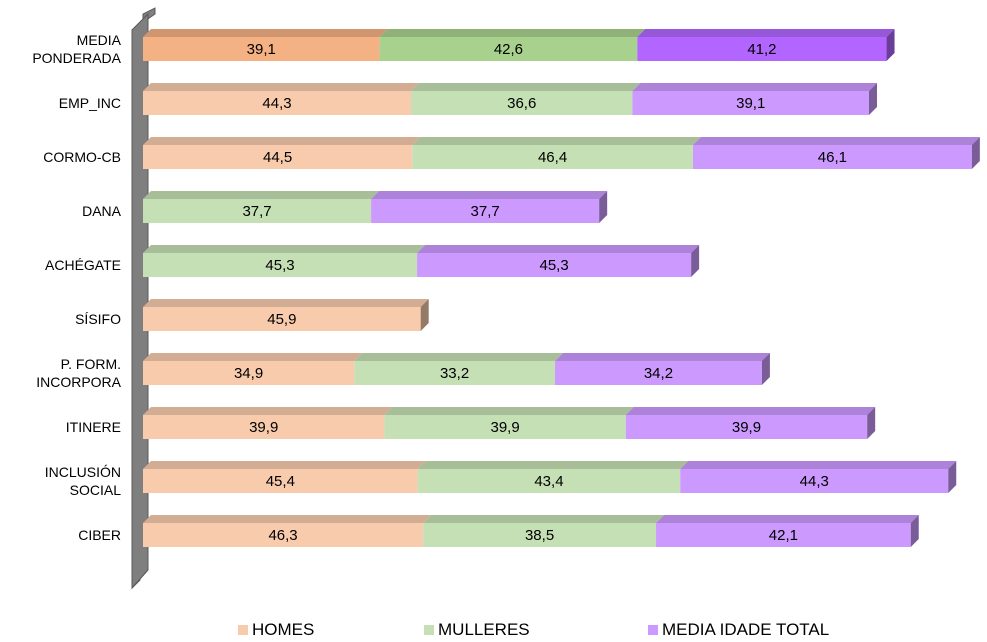  I want to click on bar-homes-itinere, so click(264, 427).